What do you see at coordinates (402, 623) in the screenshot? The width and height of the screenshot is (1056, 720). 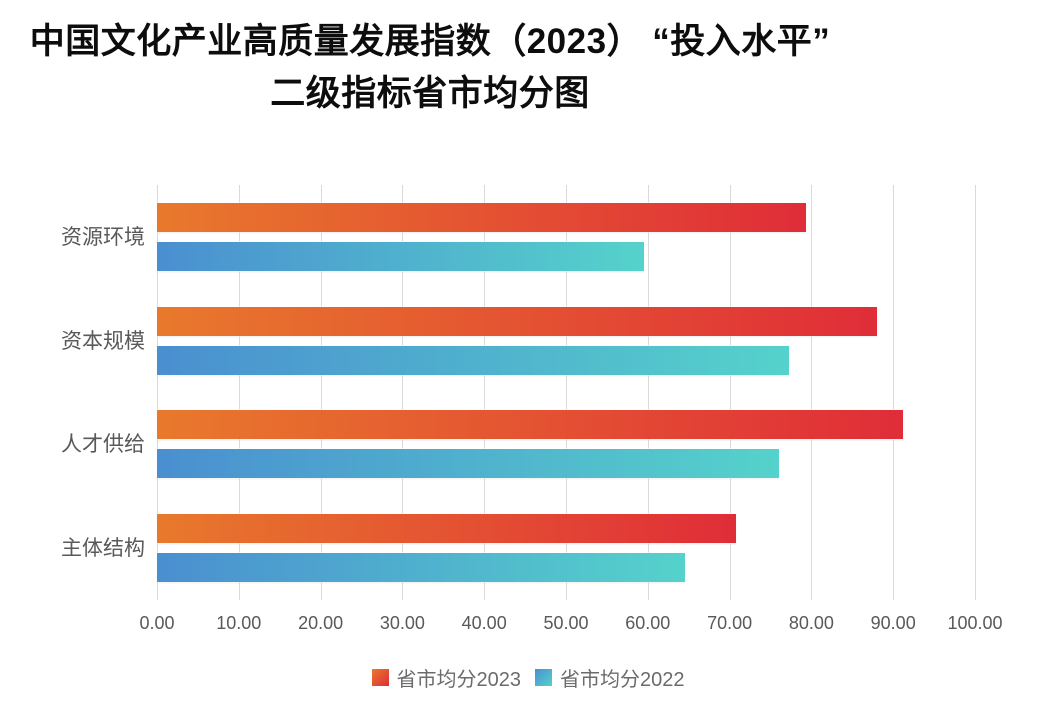 I see `x-tick-label: 30.00` at bounding box center [402, 623].